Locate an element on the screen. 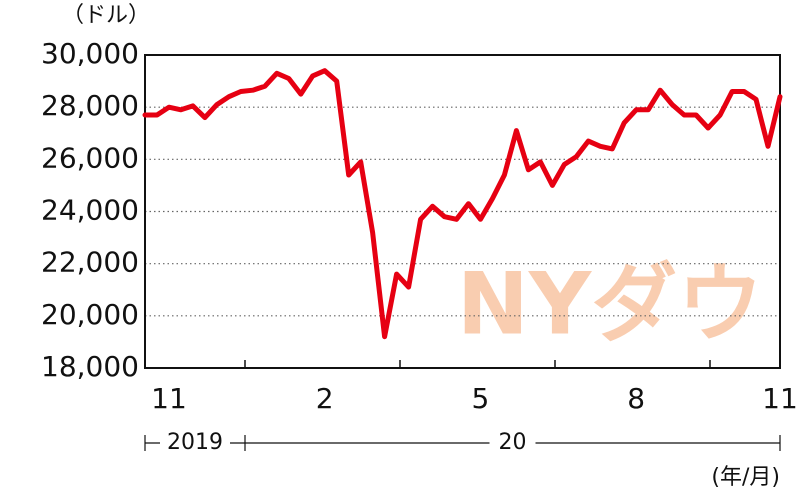 This screenshot has width=800, height=500. y-tick-label: 20,000 is located at coordinates (90, 314).